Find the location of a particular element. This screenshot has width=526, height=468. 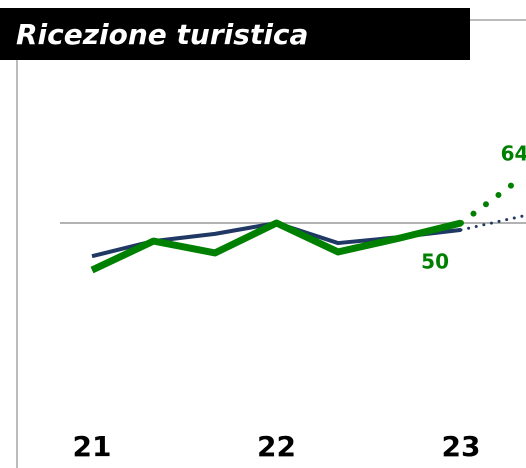

x-tick-label: 23 is located at coordinates (461, 446).